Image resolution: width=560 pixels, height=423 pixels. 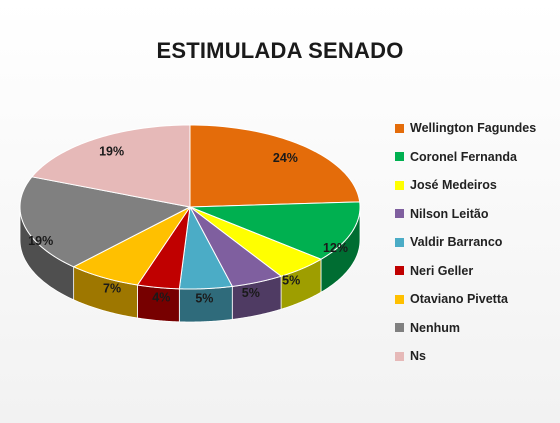 I want to click on legend-label: Nenhum, so click(x=435, y=327).